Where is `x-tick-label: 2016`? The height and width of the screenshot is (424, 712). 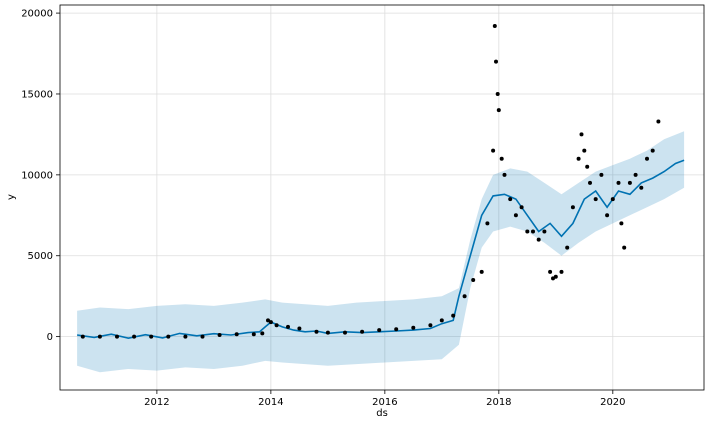
x-tick-label: 2016 is located at coordinates (384, 402).